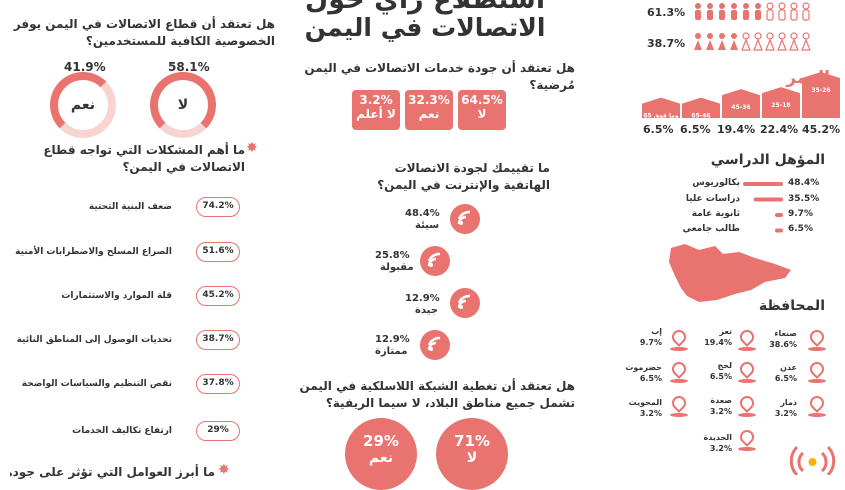  I want to click on age-value: 22.4%, so click(779, 129).